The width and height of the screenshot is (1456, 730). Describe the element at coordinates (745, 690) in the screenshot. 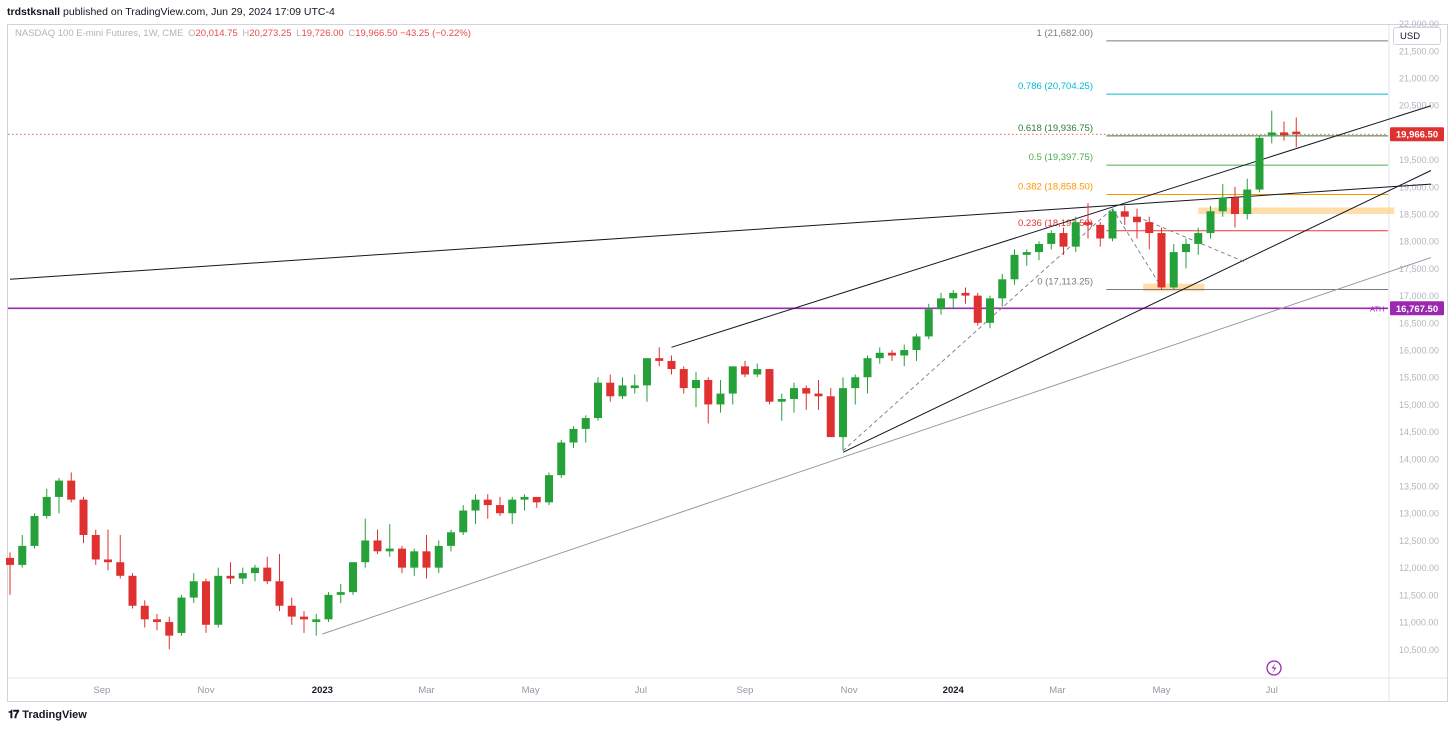

I see `x-tick-label: Sep` at that location.